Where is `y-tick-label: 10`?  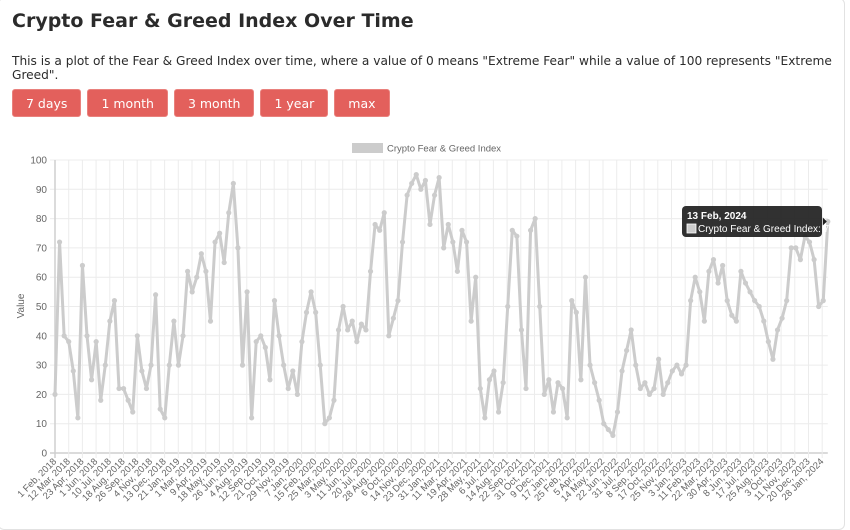
y-tick-label: 10 is located at coordinates (42, 424).